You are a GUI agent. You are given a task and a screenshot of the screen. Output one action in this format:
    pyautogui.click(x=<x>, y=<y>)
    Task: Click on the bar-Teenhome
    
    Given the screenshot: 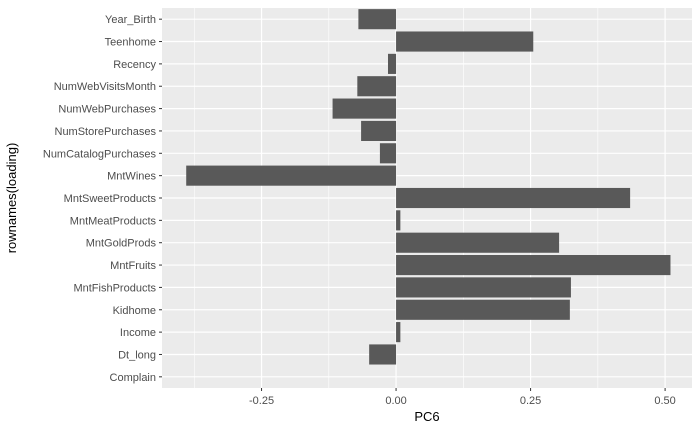 What is the action you would take?
    pyautogui.click(x=465, y=41)
    